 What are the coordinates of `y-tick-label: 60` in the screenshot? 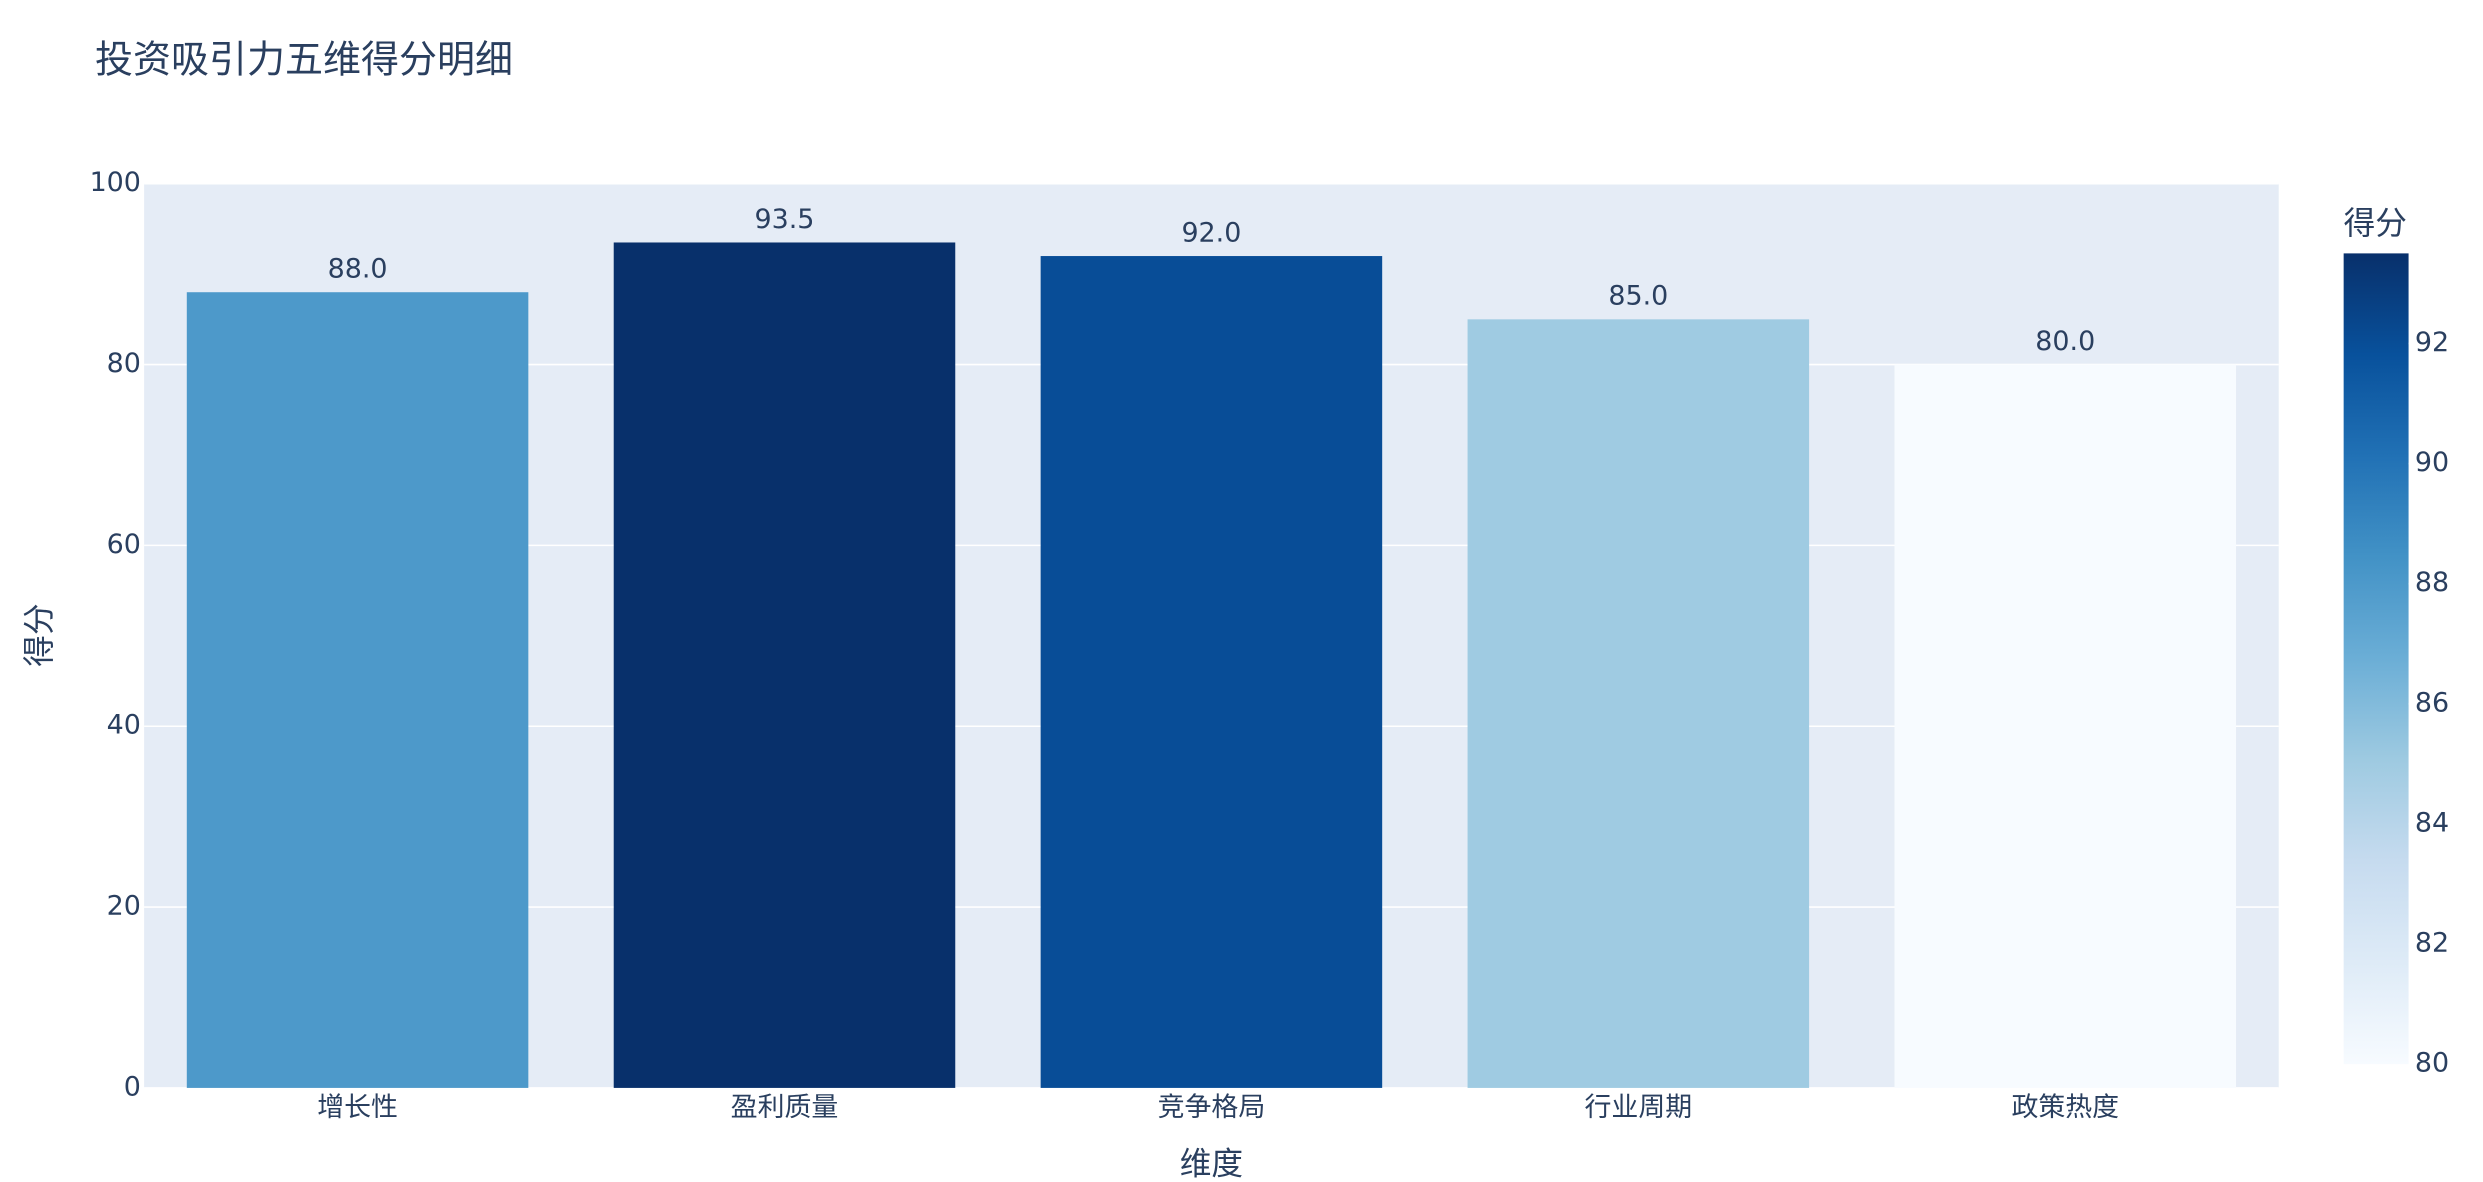 It's located at (124, 544).